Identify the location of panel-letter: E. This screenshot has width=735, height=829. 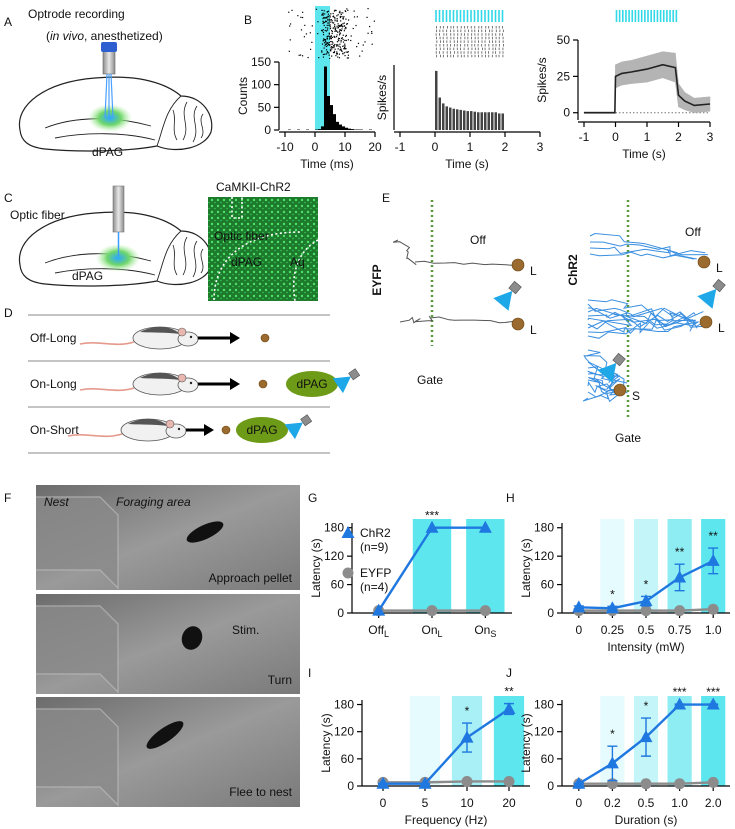
(386, 198).